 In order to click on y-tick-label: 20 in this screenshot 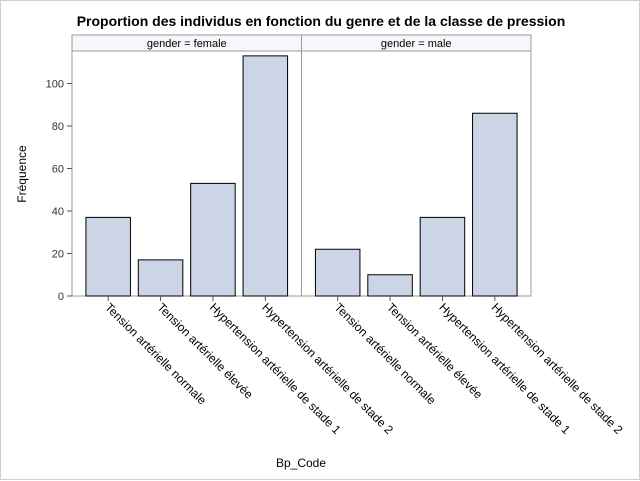, I will do `click(58, 255)`.